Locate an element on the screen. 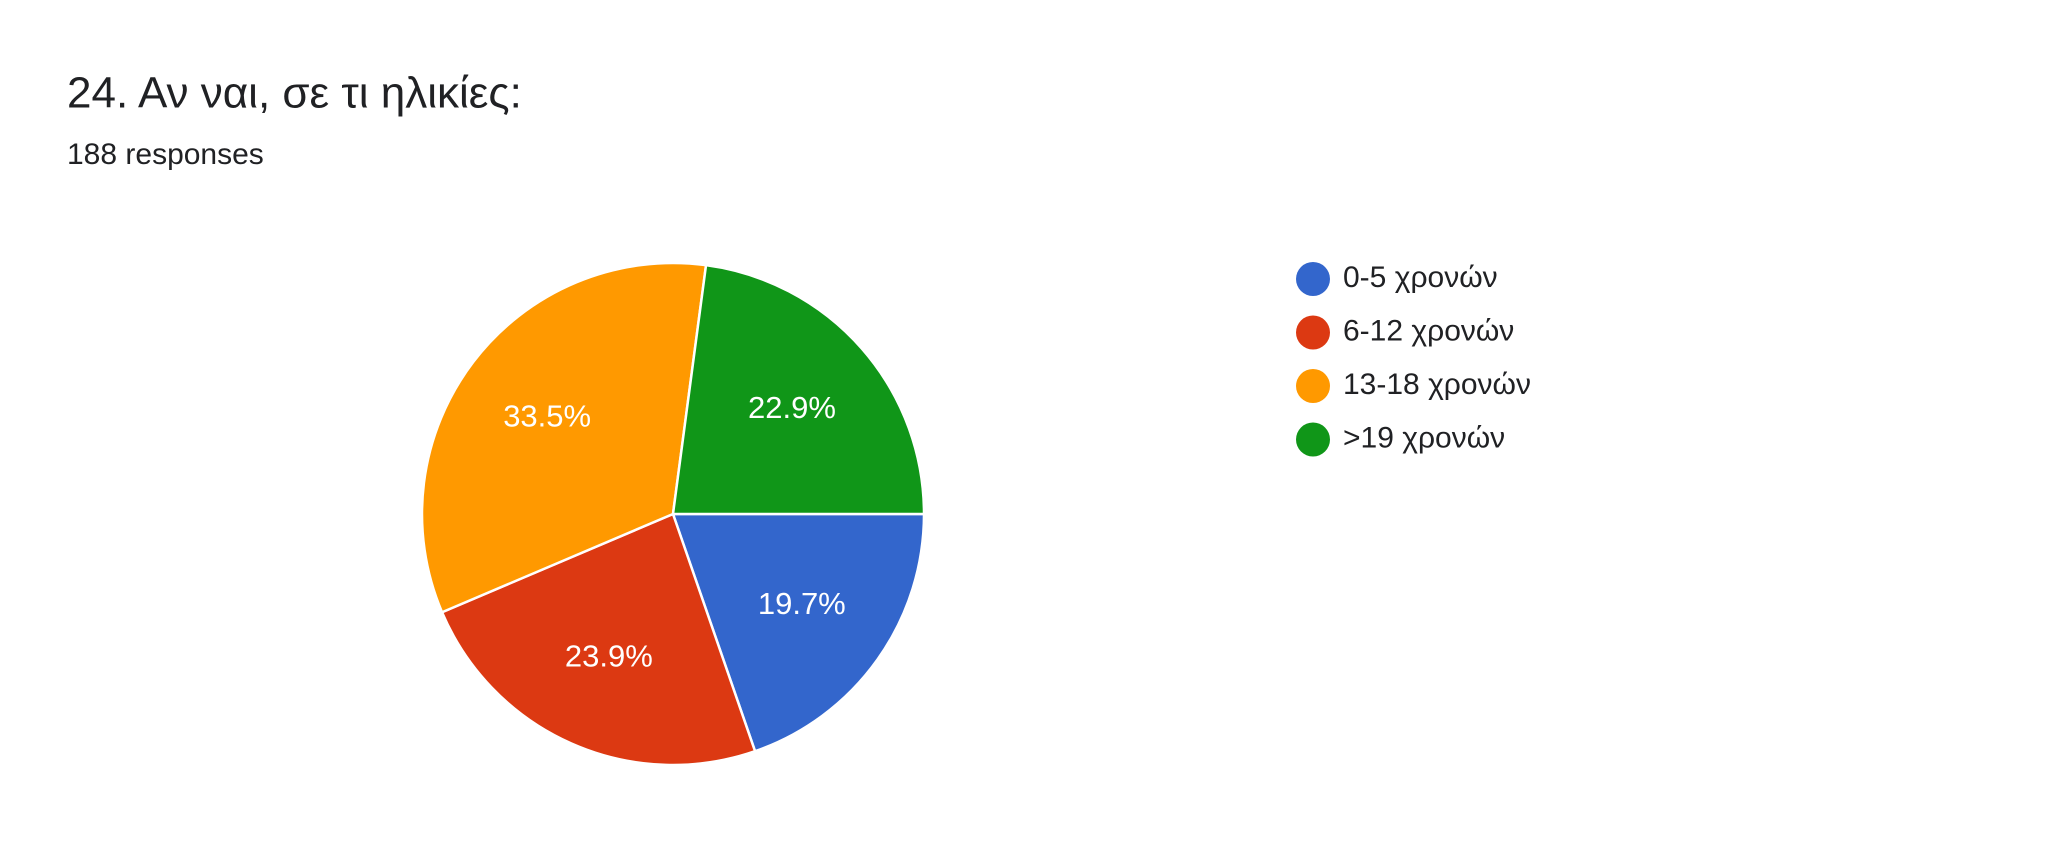 This screenshot has width=2048, height=866. legend-label: 0-5 χρονών is located at coordinates (1420, 277).